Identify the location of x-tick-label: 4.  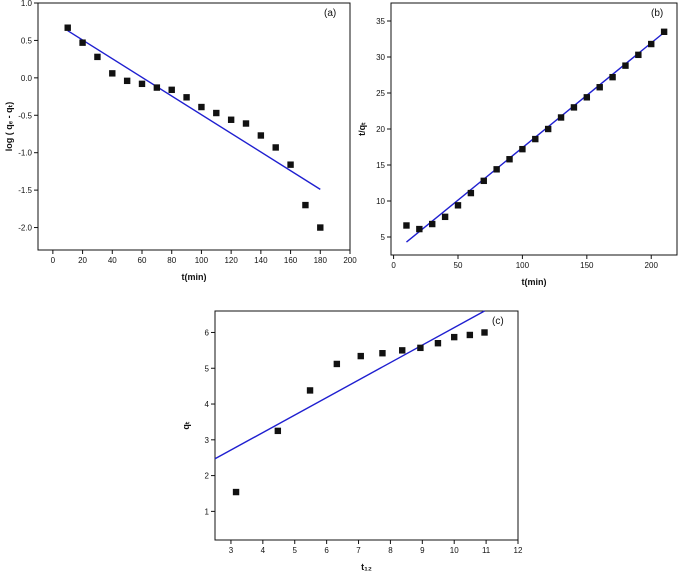
(263, 550).